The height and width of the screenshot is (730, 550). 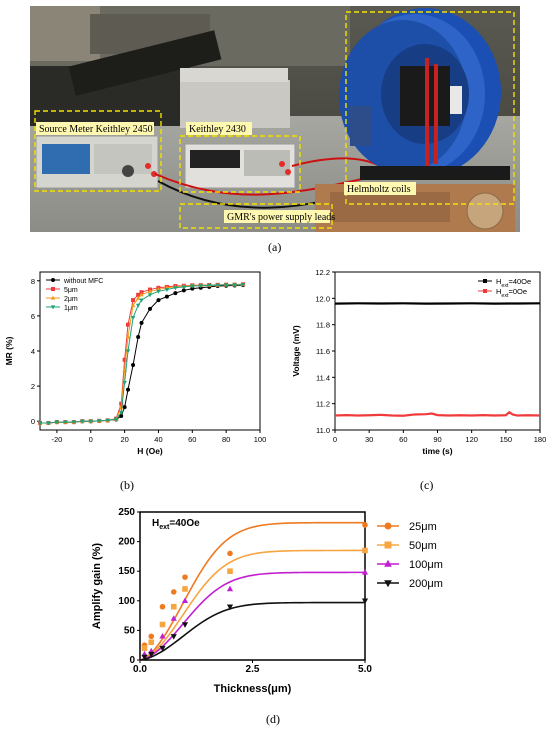 I want to click on caption-b: (b), so click(x=127, y=485).